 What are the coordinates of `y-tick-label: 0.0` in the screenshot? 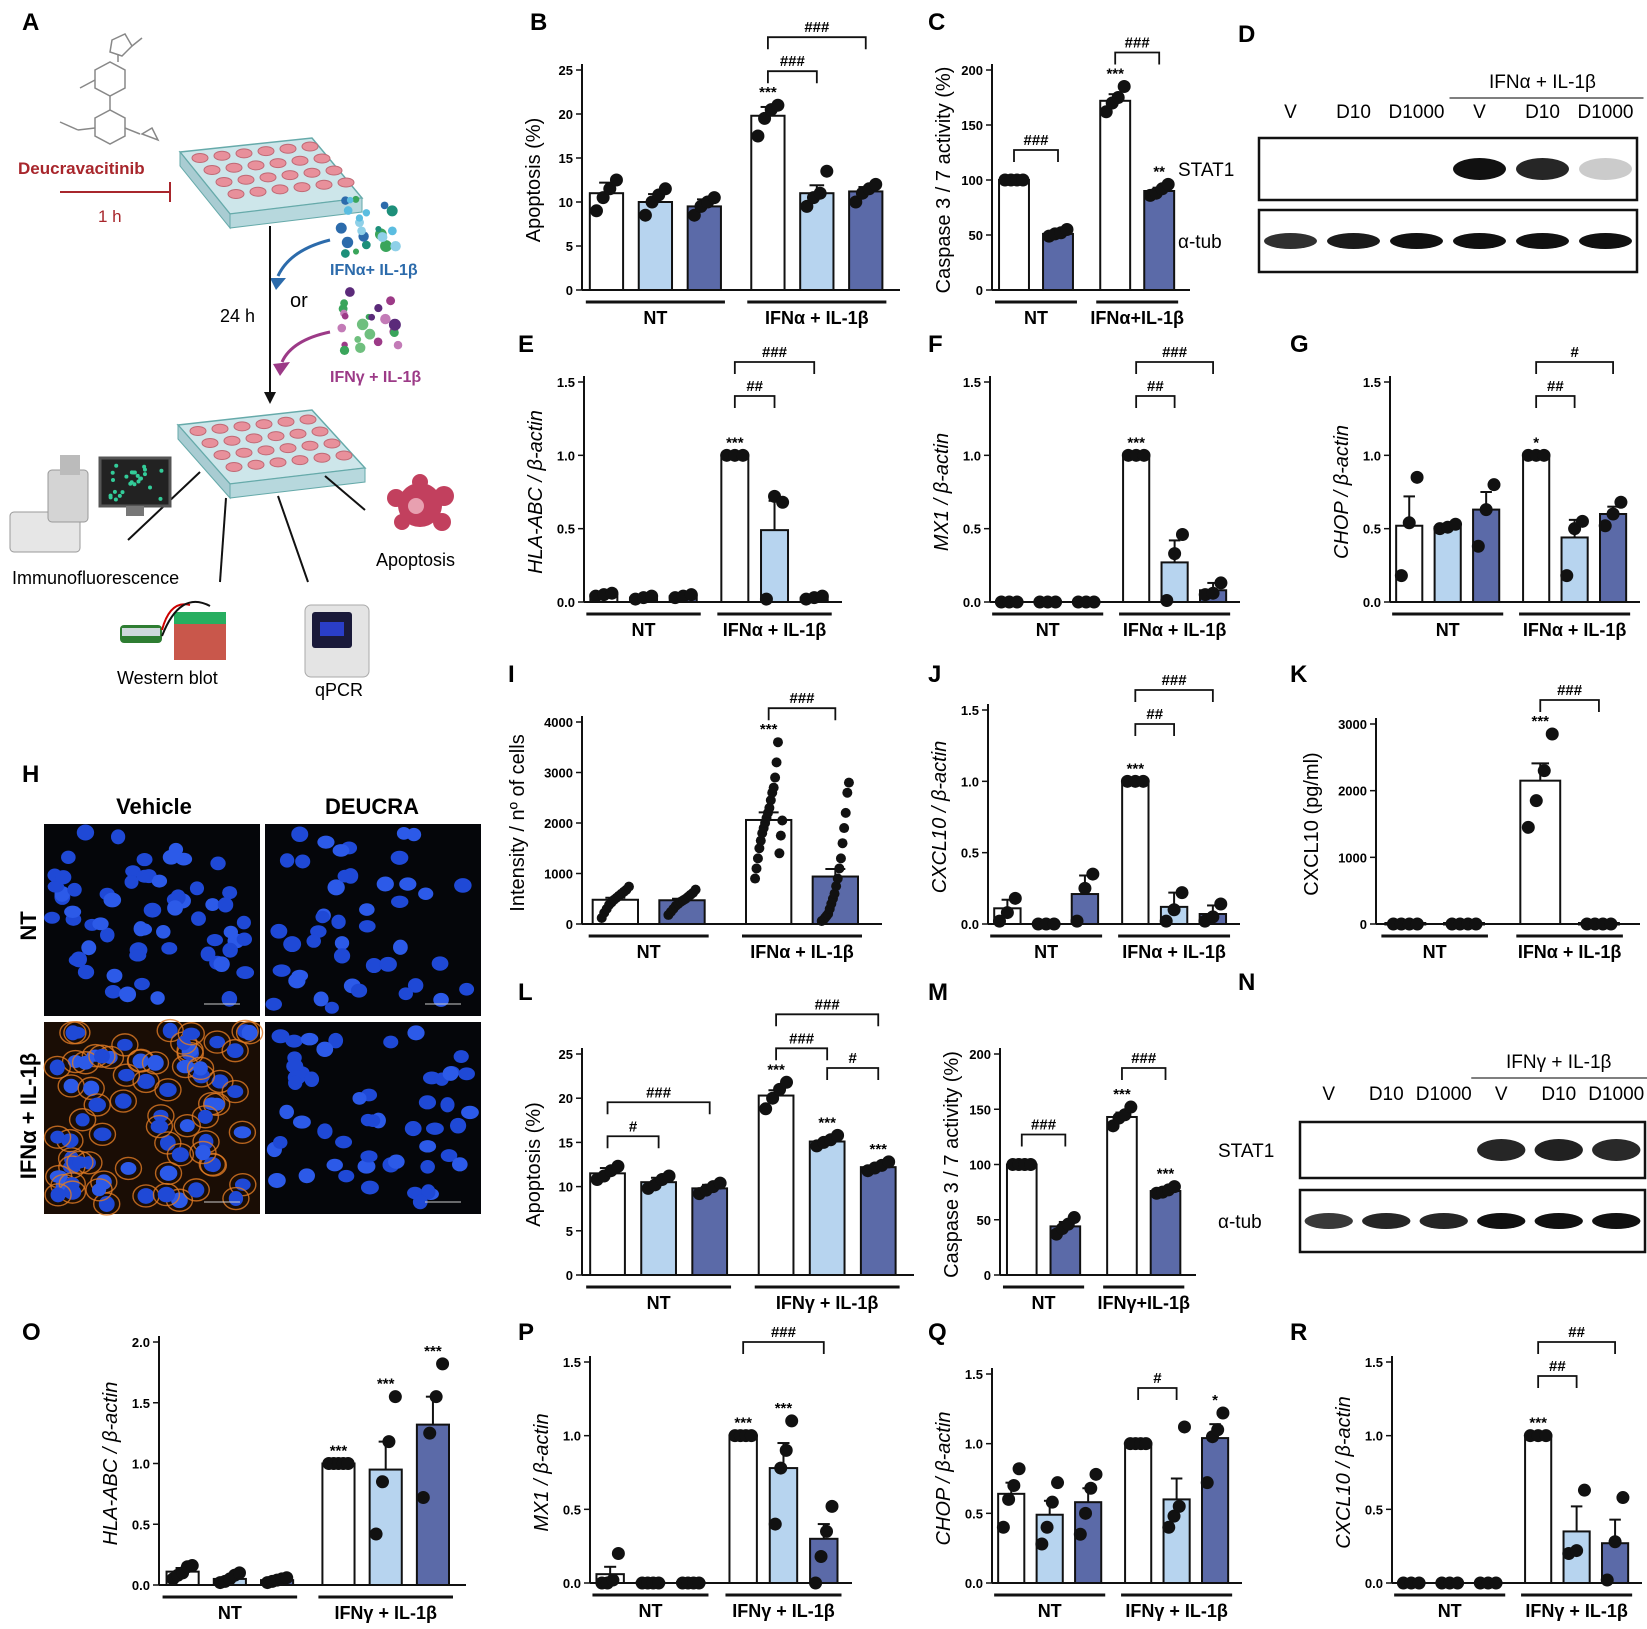 It's located at (974, 1583).